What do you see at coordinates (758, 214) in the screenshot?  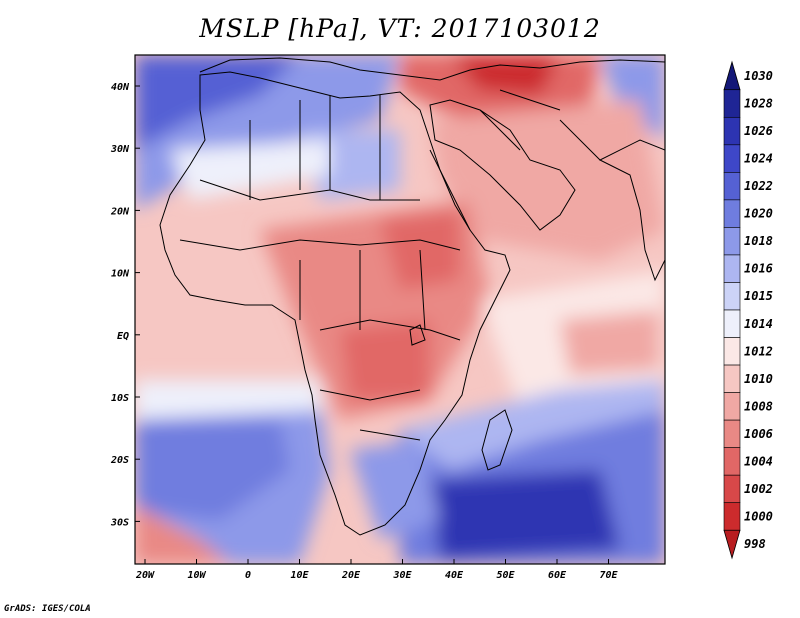 I see `colorbar-label: 1020` at bounding box center [758, 214].